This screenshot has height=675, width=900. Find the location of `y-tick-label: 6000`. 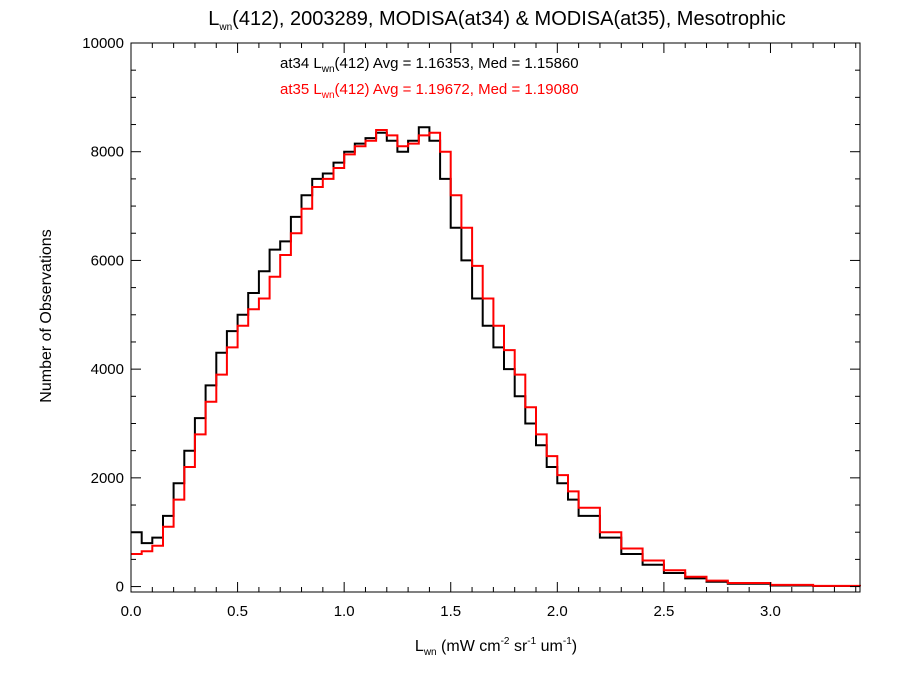

y-tick-label: 6000 is located at coordinates (107, 260).